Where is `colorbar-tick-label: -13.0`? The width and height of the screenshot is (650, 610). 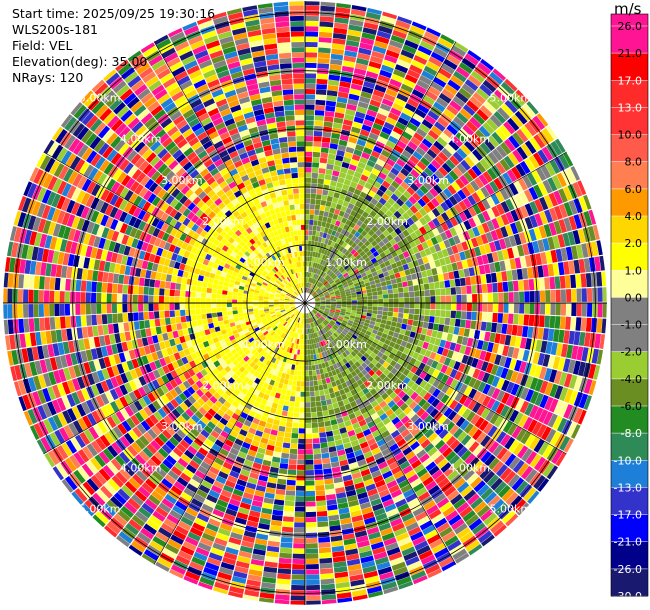 colorbar-tick-label: -13.0 is located at coordinates (628, 487).